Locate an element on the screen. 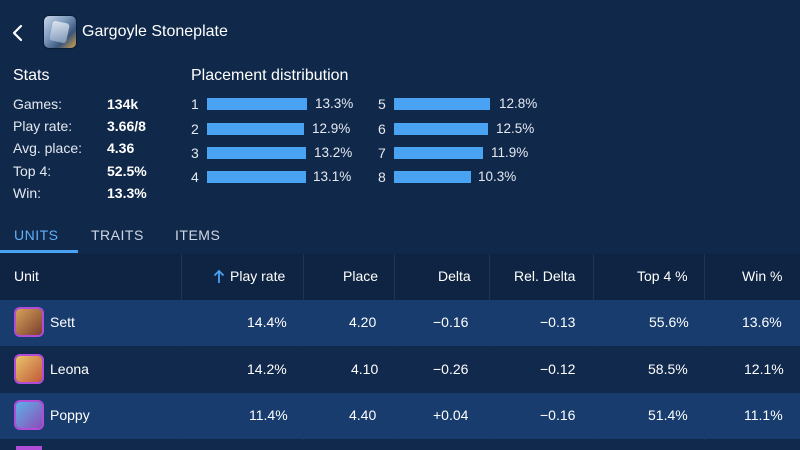 The image size is (800, 450). cell-win: 12.1% is located at coordinates (764, 369).